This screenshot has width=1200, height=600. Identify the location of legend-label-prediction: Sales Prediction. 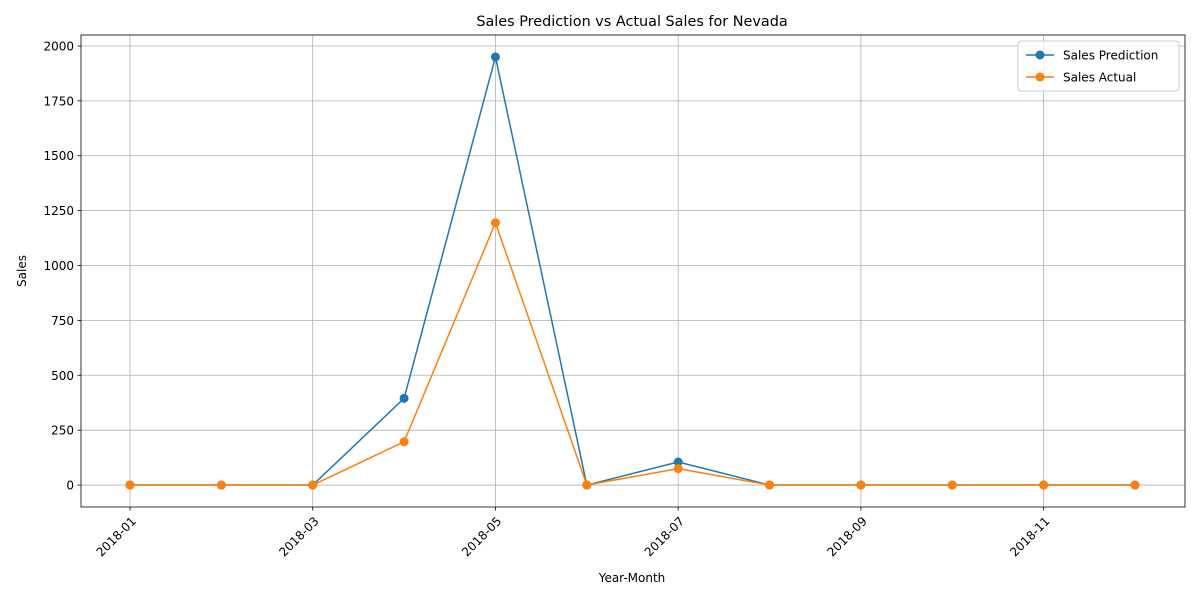
(1110, 56).